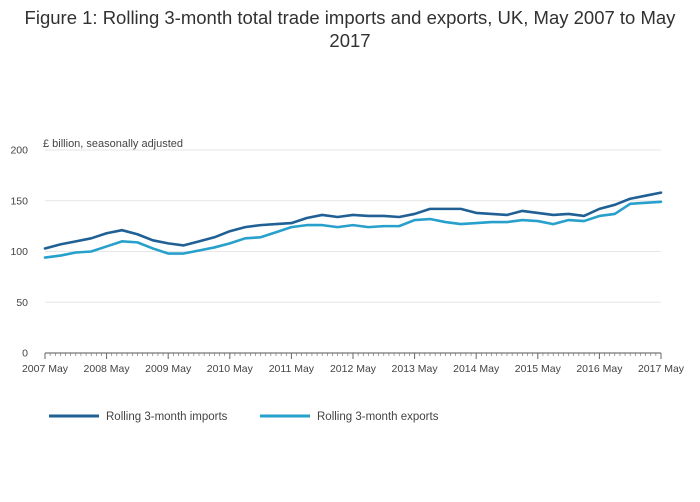  Describe the element at coordinates (538, 369) in the screenshot. I see `x-tick-label: 2015 May` at that location.